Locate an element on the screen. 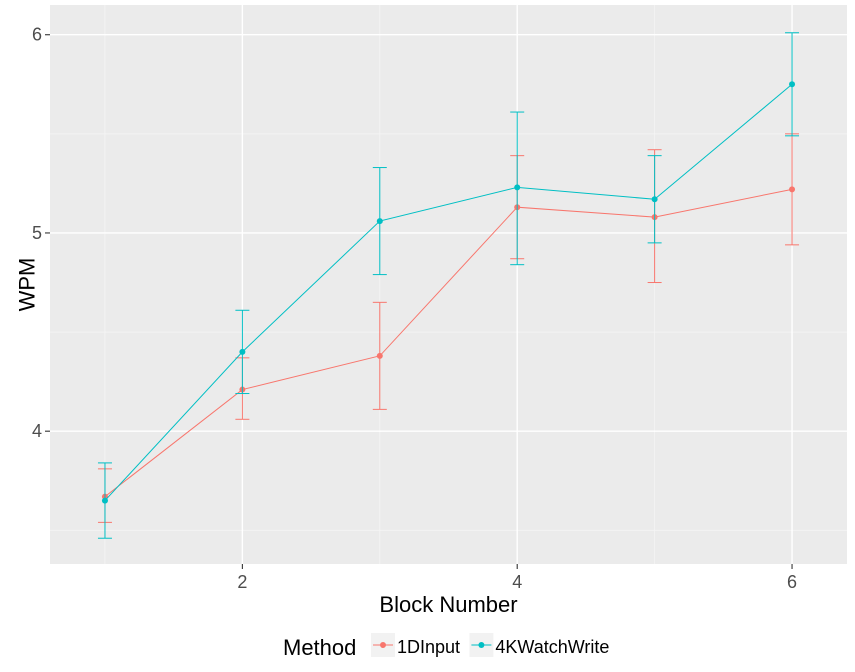  x-tick-label: 6 is located at coordinates (792, 582).